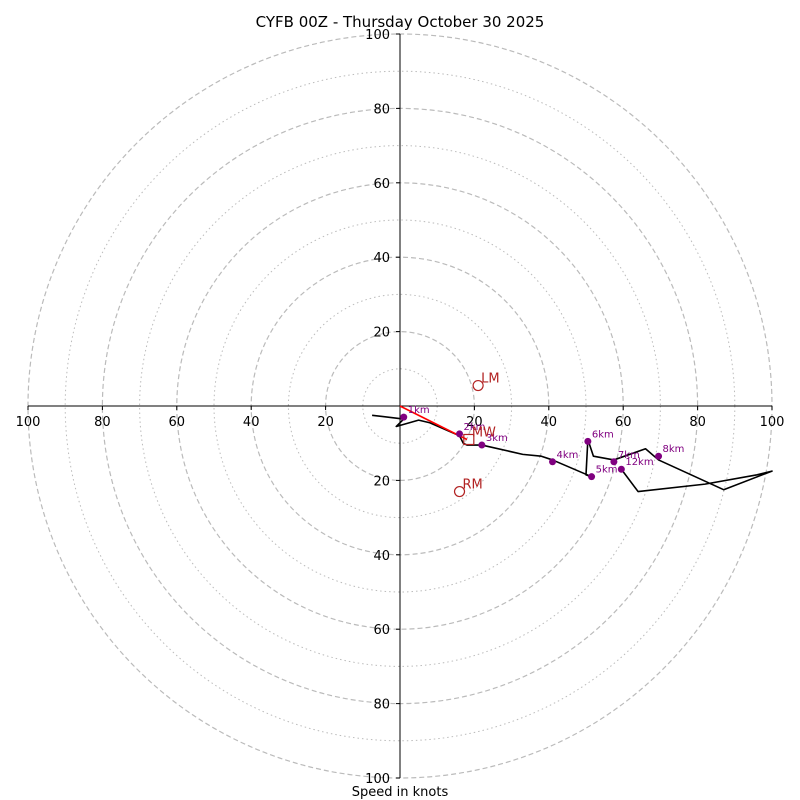 The height and width of the screenshot is (800, 800). What do you see at coordinates (603, 434) in the screenshot?
I see `height-label: 6km` at bounding box center [603, 434].